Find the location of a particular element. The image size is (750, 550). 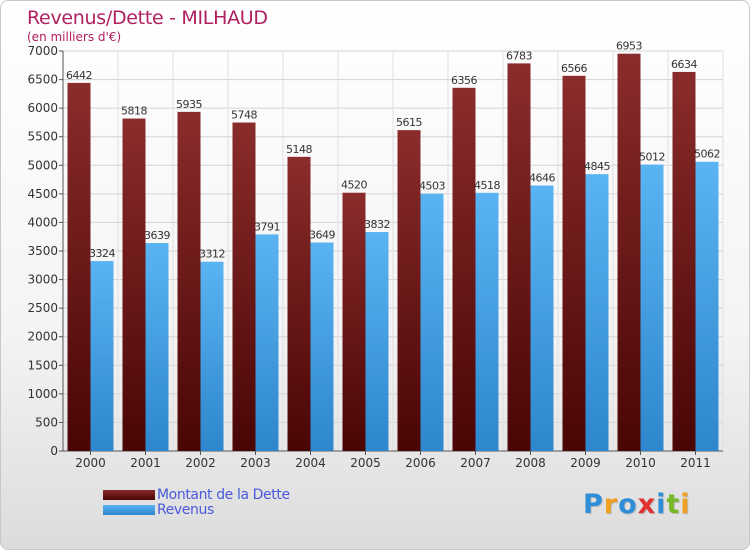

x-tick-label: 2005 is located at coordinates (365, 463).